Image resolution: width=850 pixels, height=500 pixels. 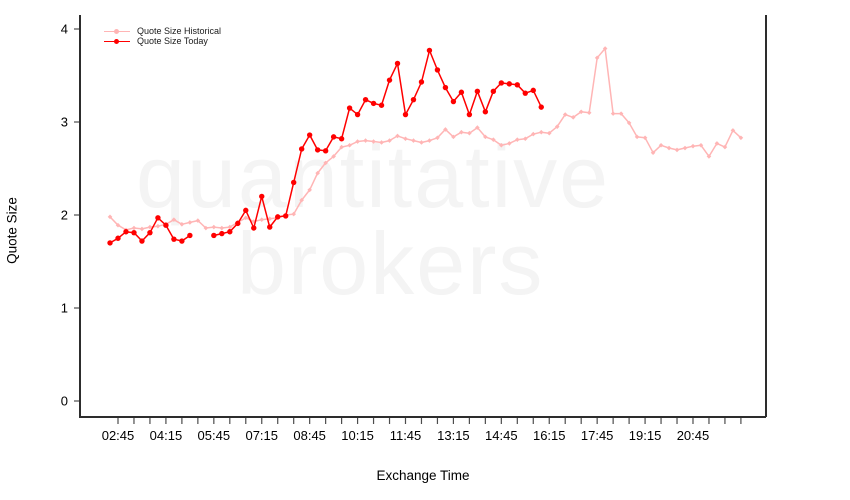 I want to click on watermark-line1: quantitative, so click(x=373, y=176).